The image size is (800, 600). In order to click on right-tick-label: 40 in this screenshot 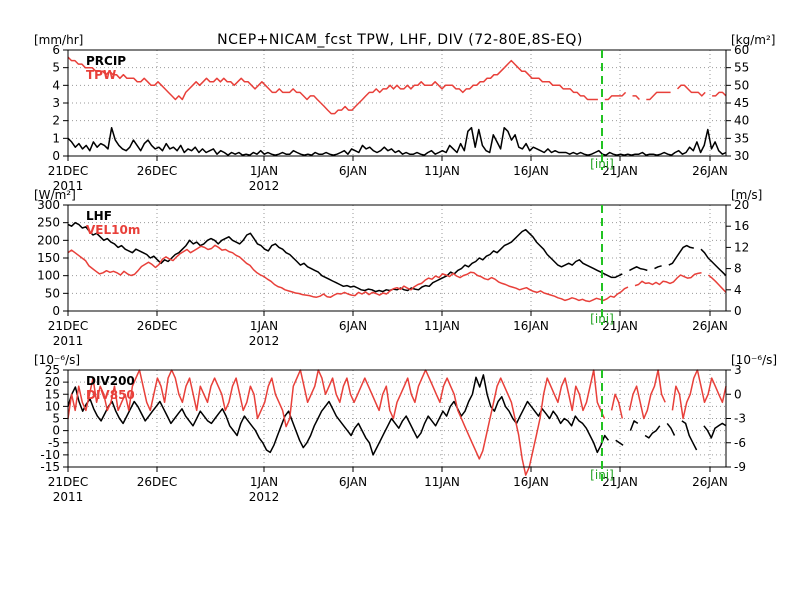, I will do `click(741, 121)`.